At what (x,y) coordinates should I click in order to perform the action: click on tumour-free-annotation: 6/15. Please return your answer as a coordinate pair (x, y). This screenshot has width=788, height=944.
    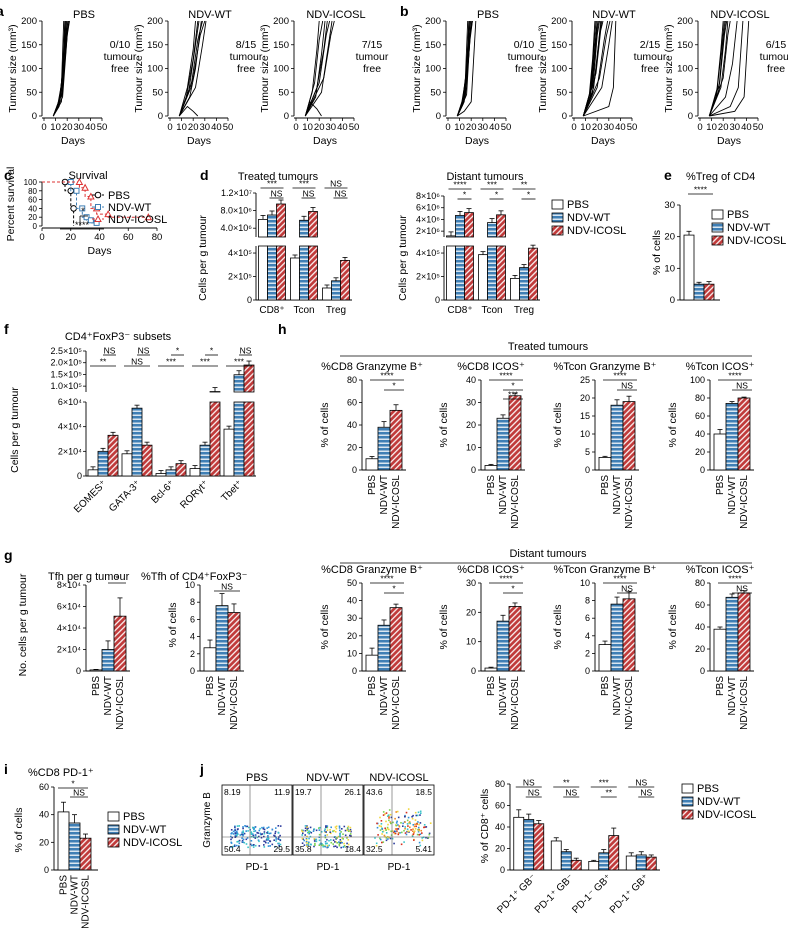
    Looking at the image, I should click on (776, 45).